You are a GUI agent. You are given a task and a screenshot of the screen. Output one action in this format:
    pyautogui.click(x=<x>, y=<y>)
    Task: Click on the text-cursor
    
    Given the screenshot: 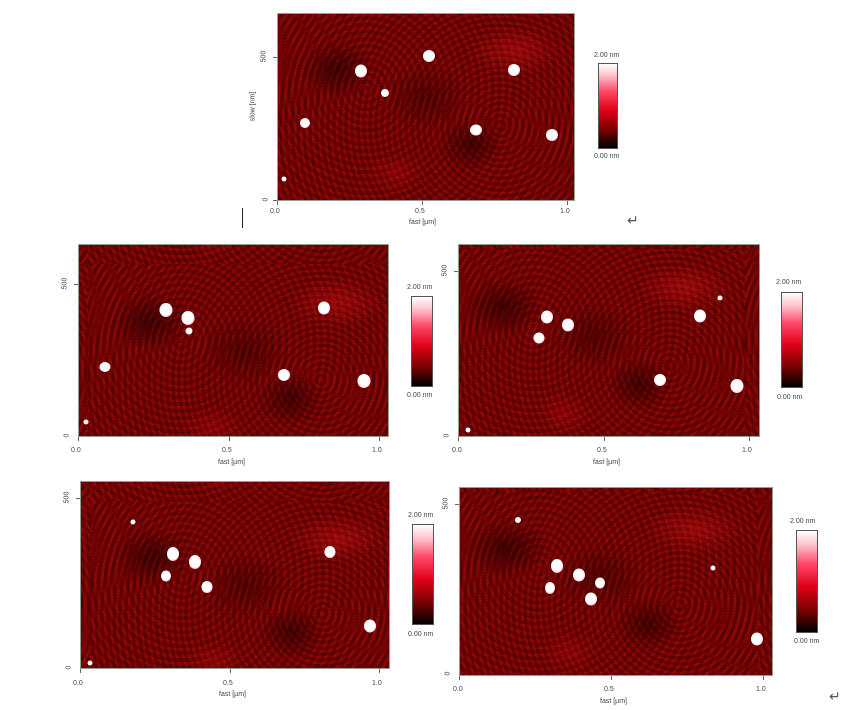 What is the action you would take?
    pyautogui.click(x=242, y=218)
    